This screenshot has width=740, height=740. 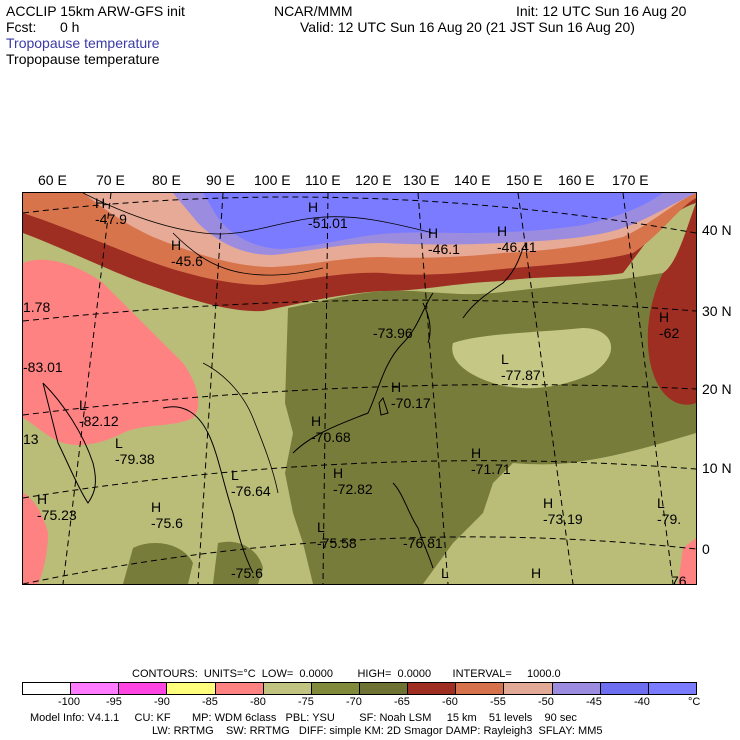 I want to click on extremum-value: -76.81, so click(x=423, y=543).